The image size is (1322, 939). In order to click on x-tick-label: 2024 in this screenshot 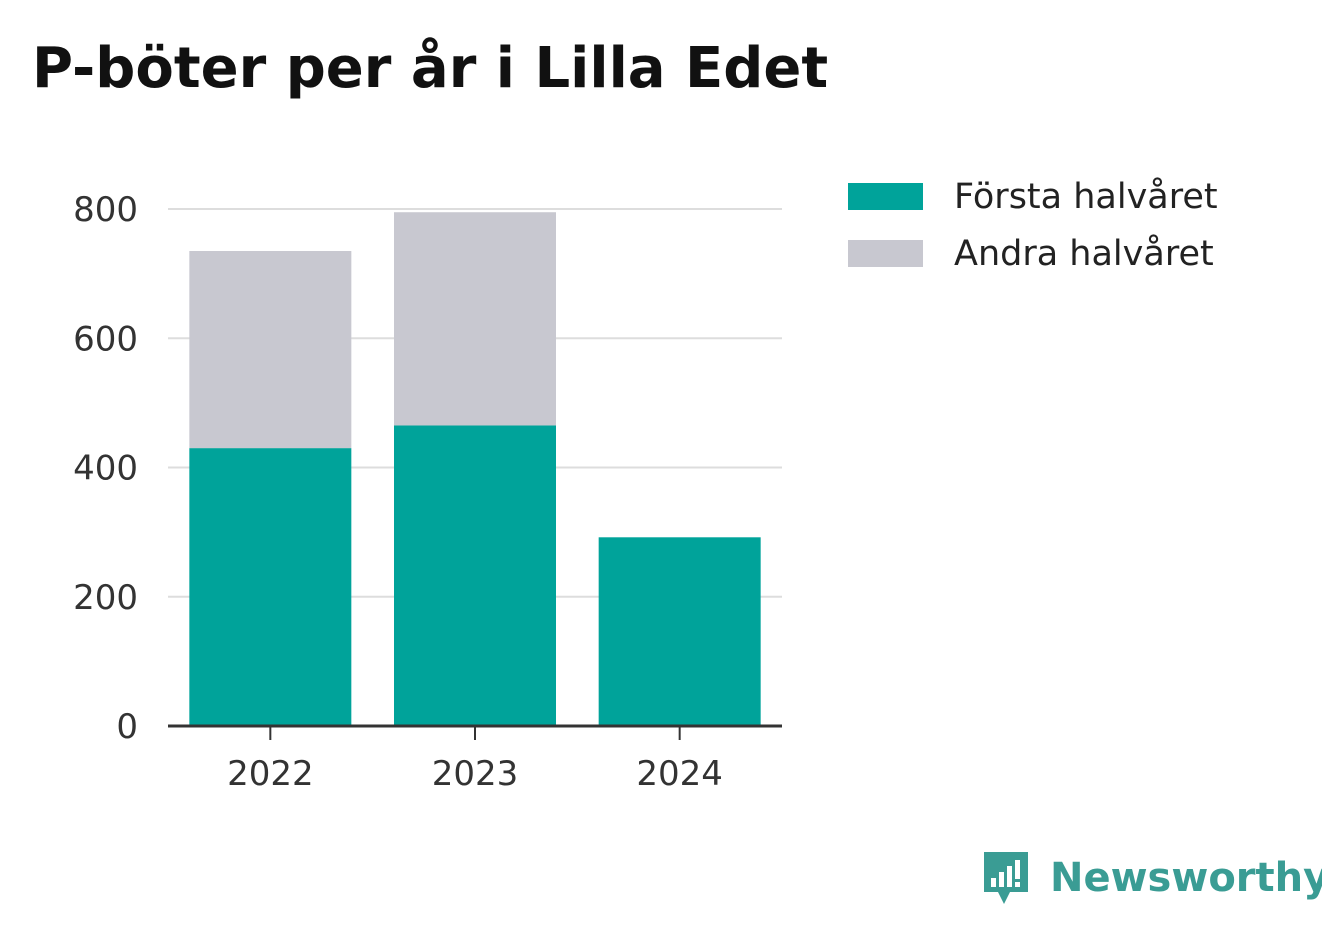, I will do `click(679, 774)`.